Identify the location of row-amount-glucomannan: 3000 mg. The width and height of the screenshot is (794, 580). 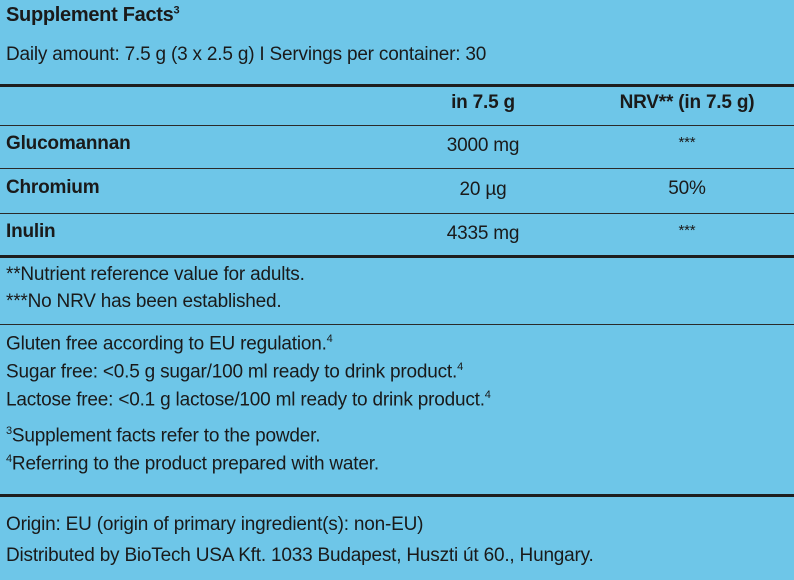
(483, 145).